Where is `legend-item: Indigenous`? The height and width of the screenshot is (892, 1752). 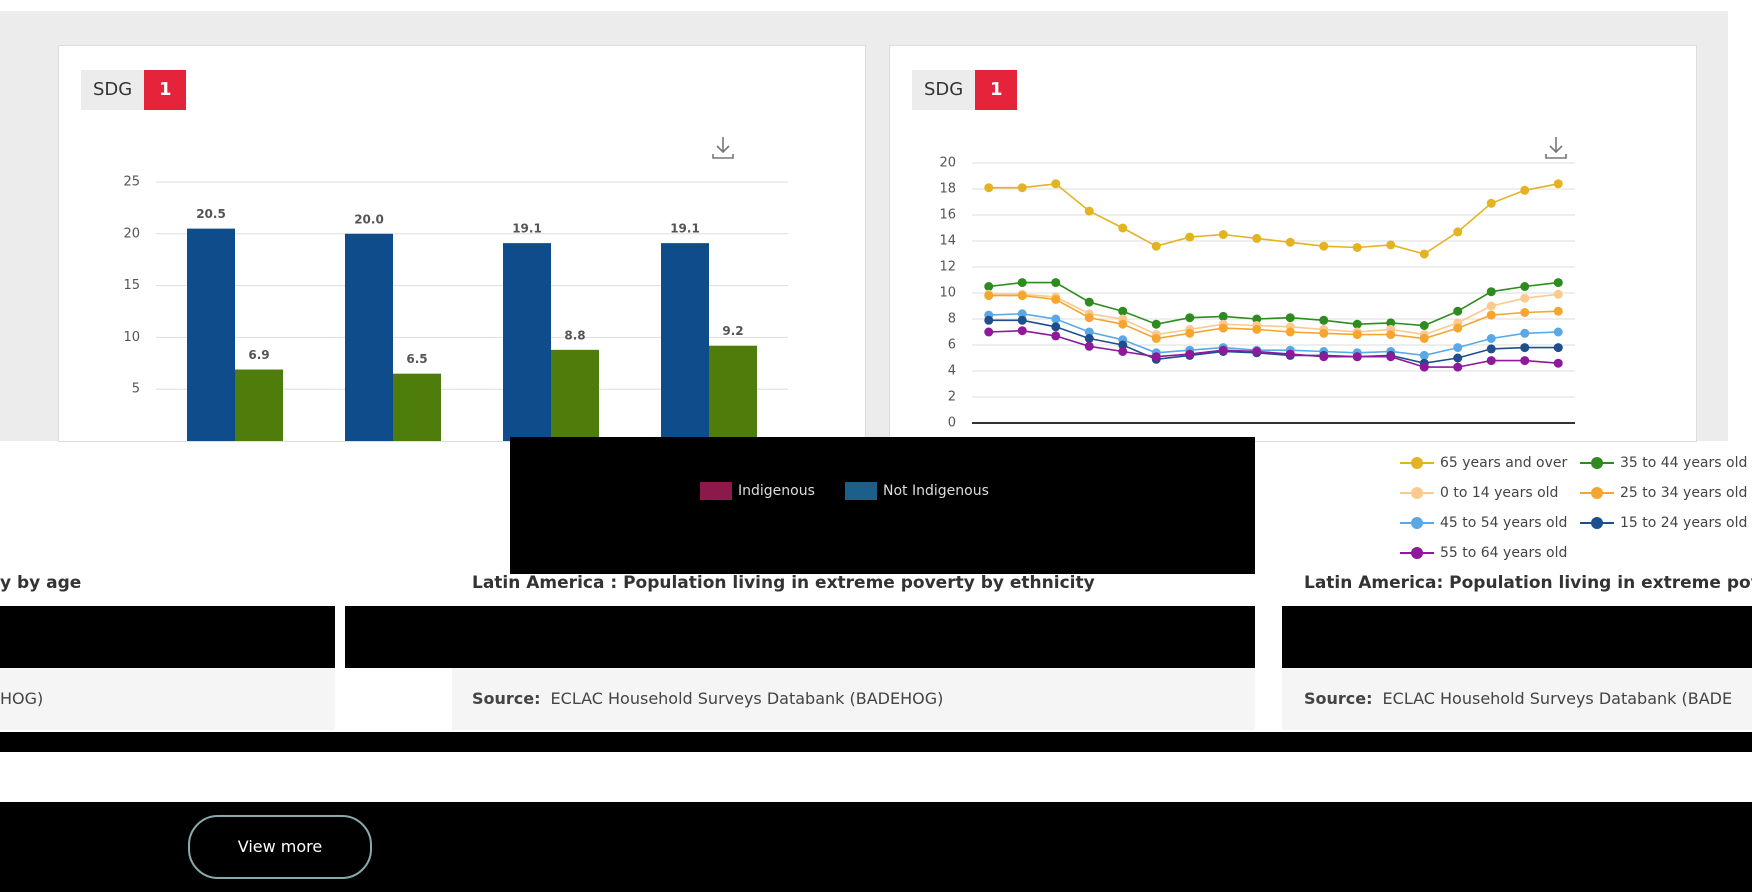
legend-item: Indigenous is located at coordinates (757, 491).